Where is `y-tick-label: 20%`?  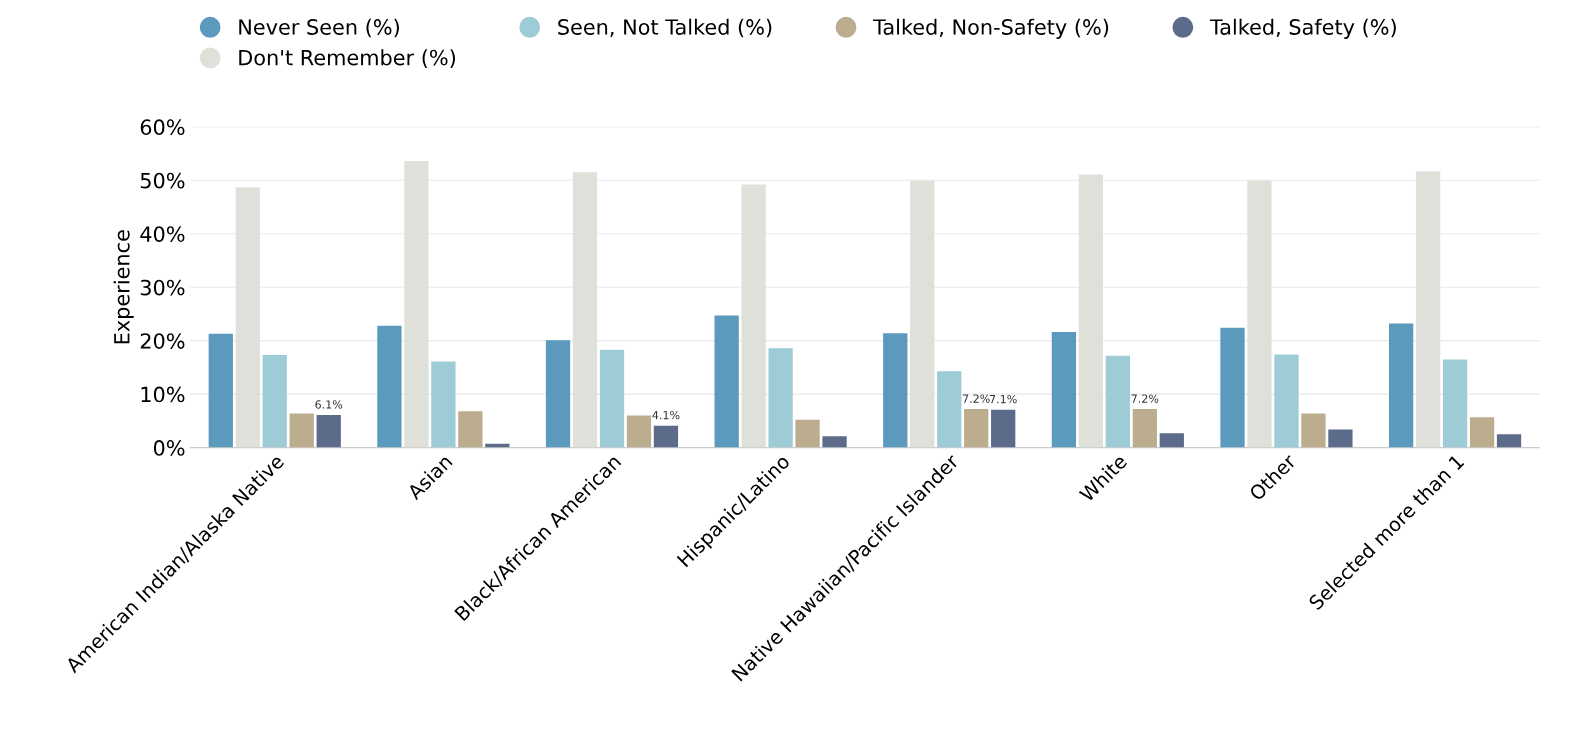 y-tick-label: 20% is located at coordinates (162, 341).